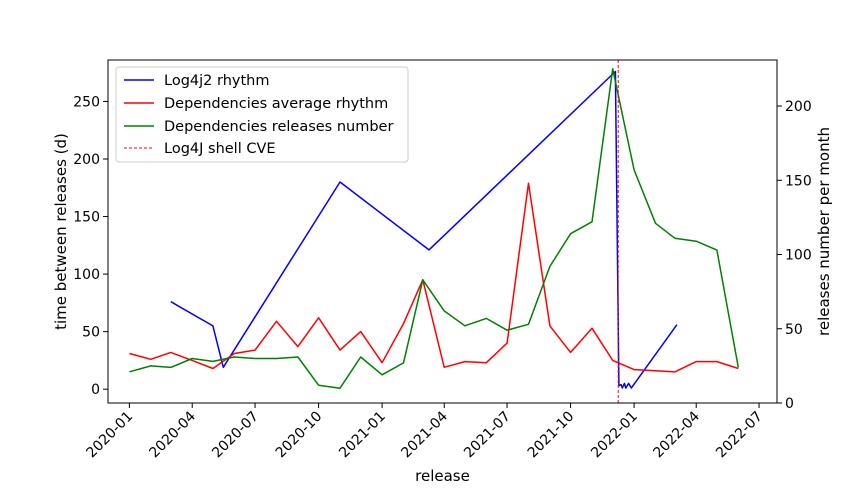 The image size is (864, 504). I want to click on y-tick-left-label: 250, so click(86, 102).